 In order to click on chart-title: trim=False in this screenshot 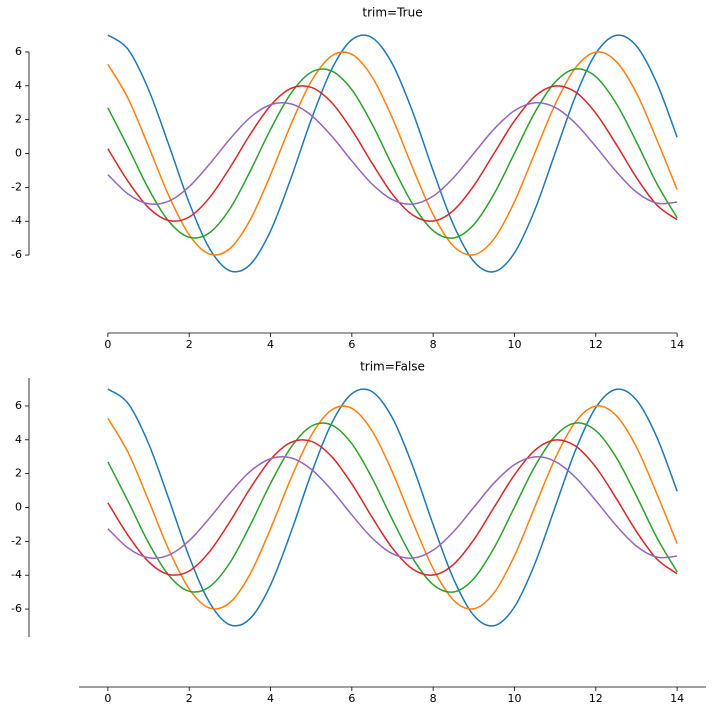, I will do `click(392, 367)`.